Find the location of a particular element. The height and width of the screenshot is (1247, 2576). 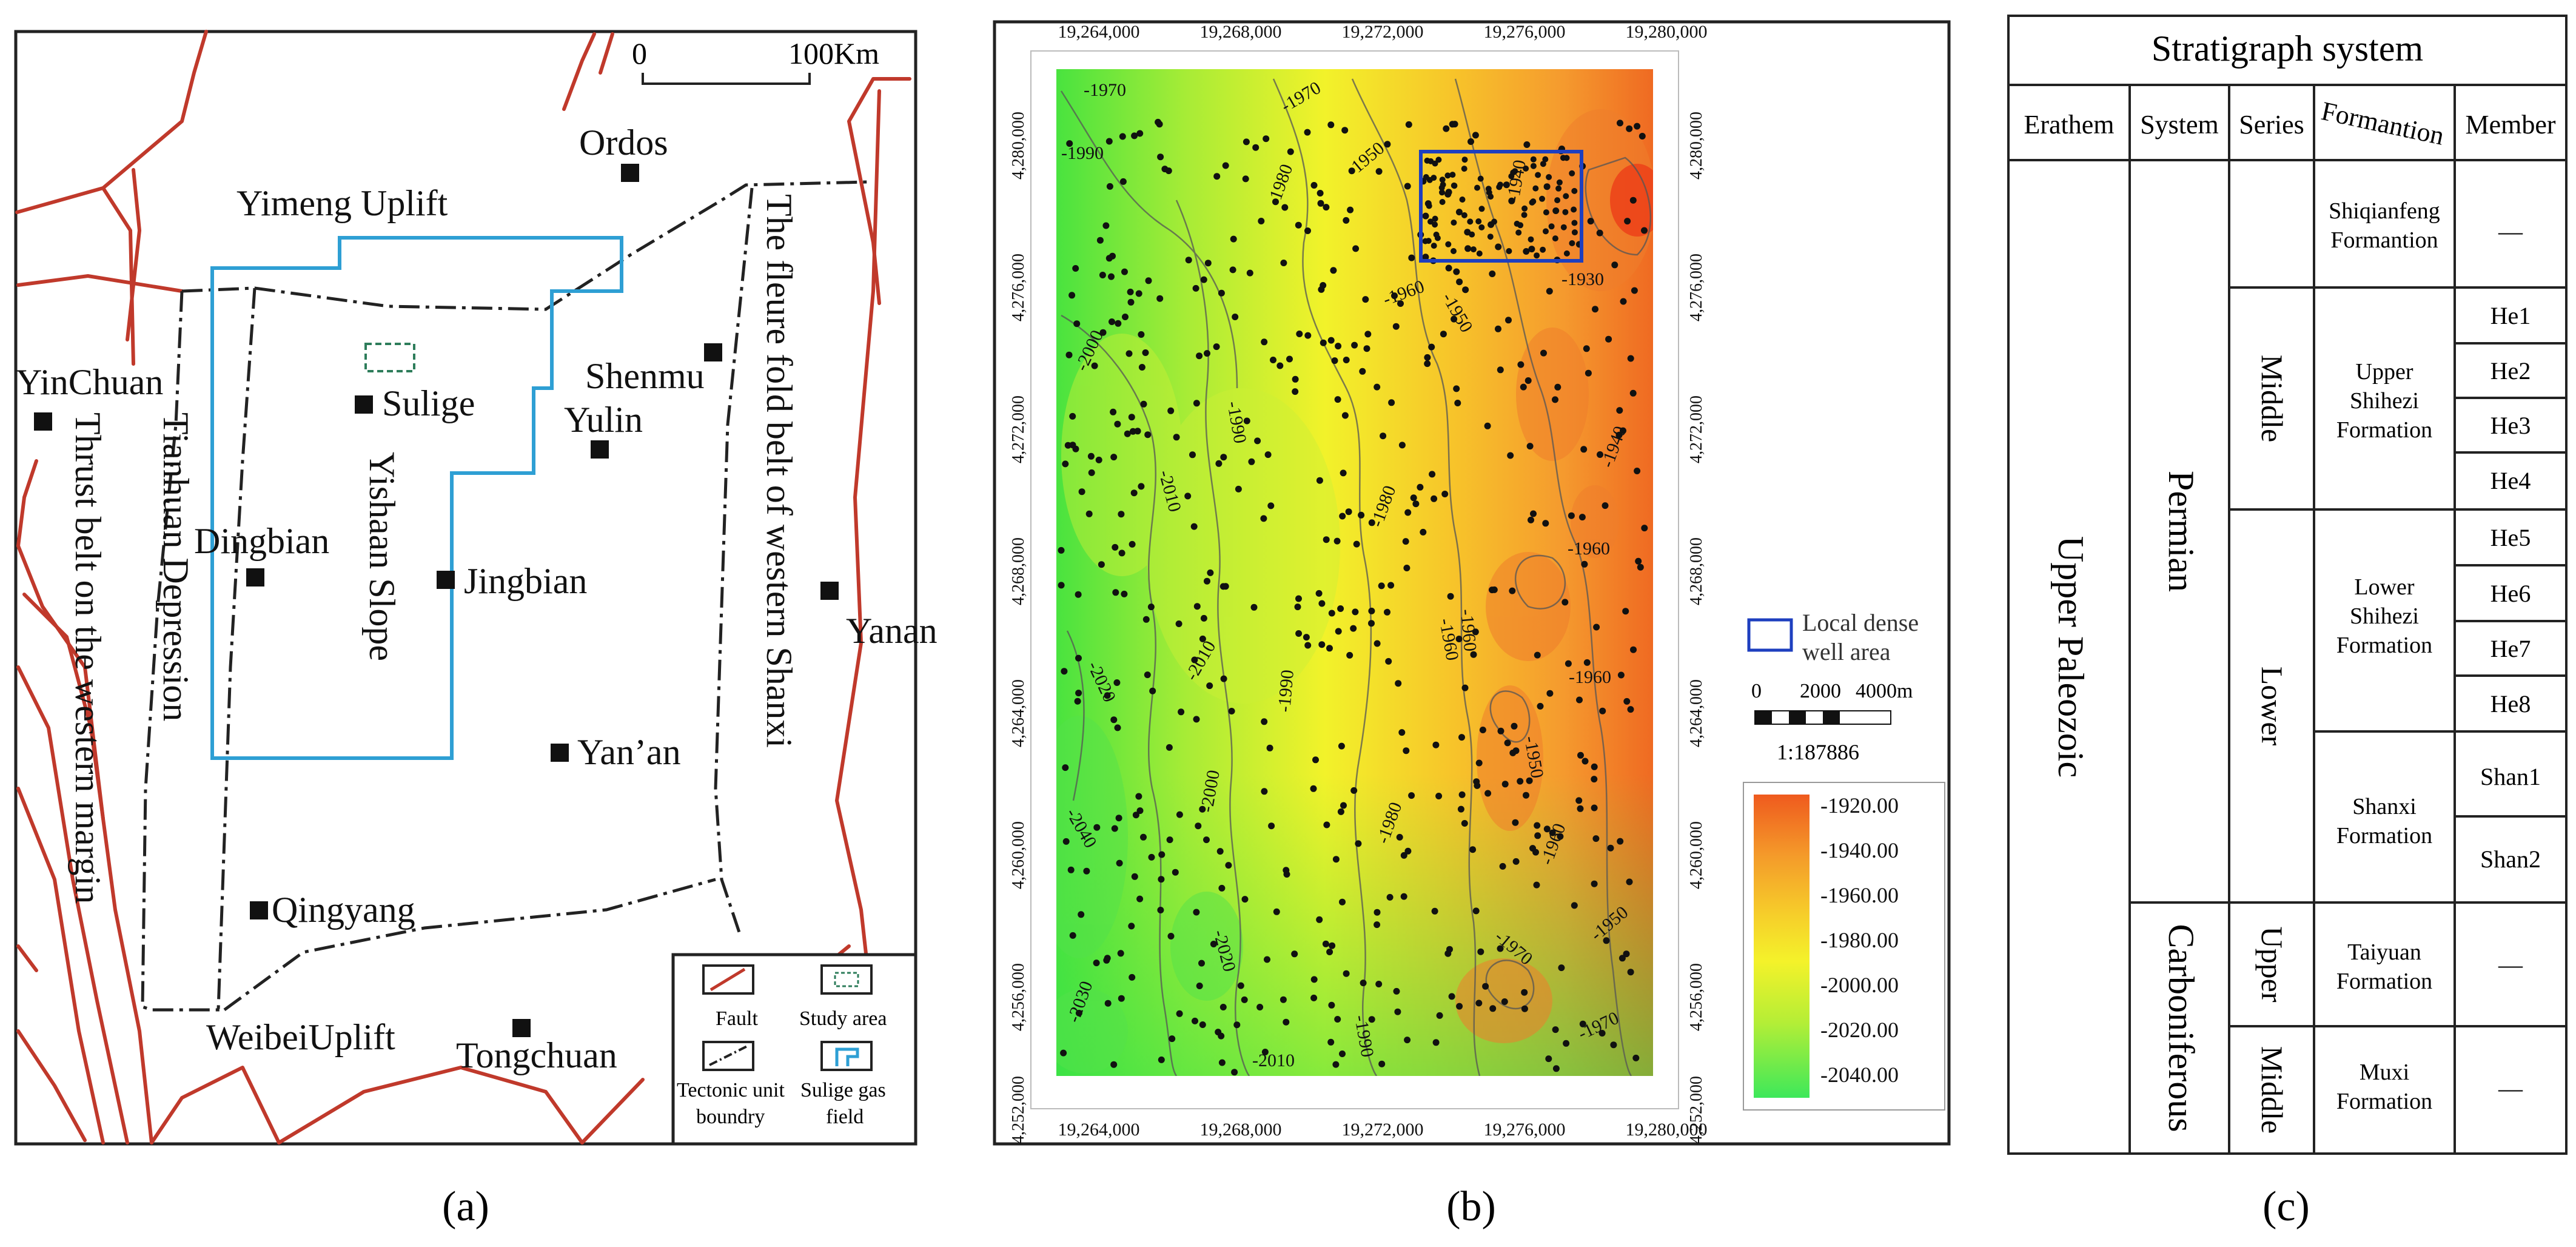

x-tick-top-2: 19,272,000 is located at coordinates (1383, 32).